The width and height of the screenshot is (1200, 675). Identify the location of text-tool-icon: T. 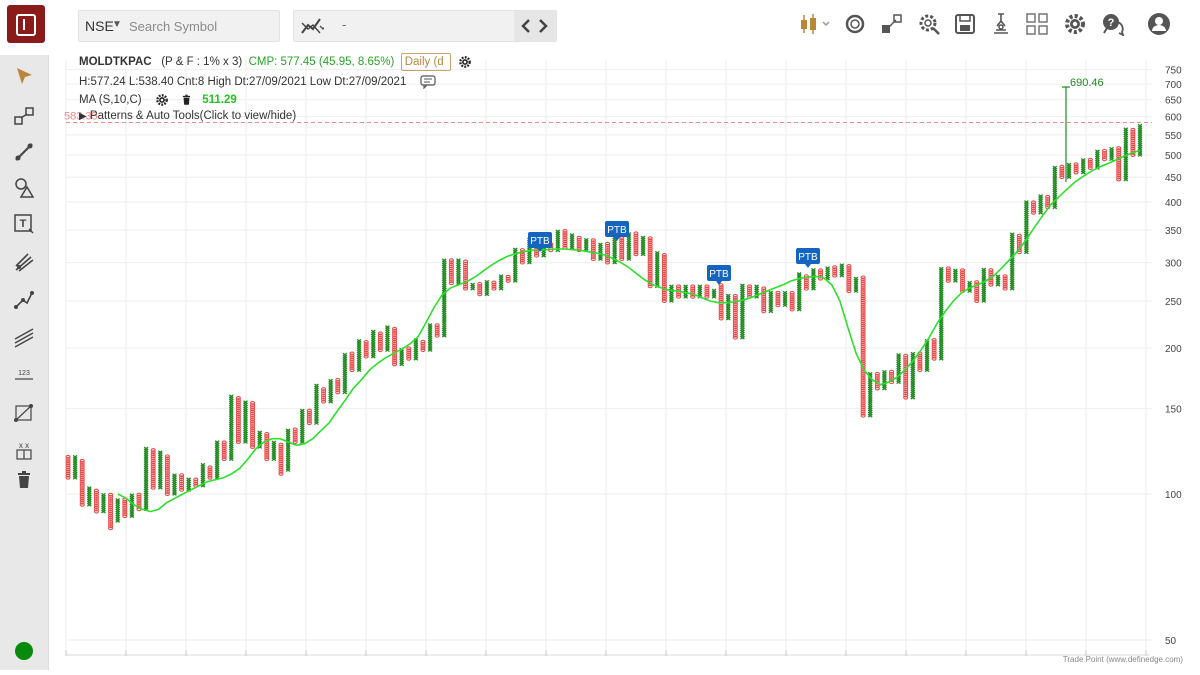
(24, 224).